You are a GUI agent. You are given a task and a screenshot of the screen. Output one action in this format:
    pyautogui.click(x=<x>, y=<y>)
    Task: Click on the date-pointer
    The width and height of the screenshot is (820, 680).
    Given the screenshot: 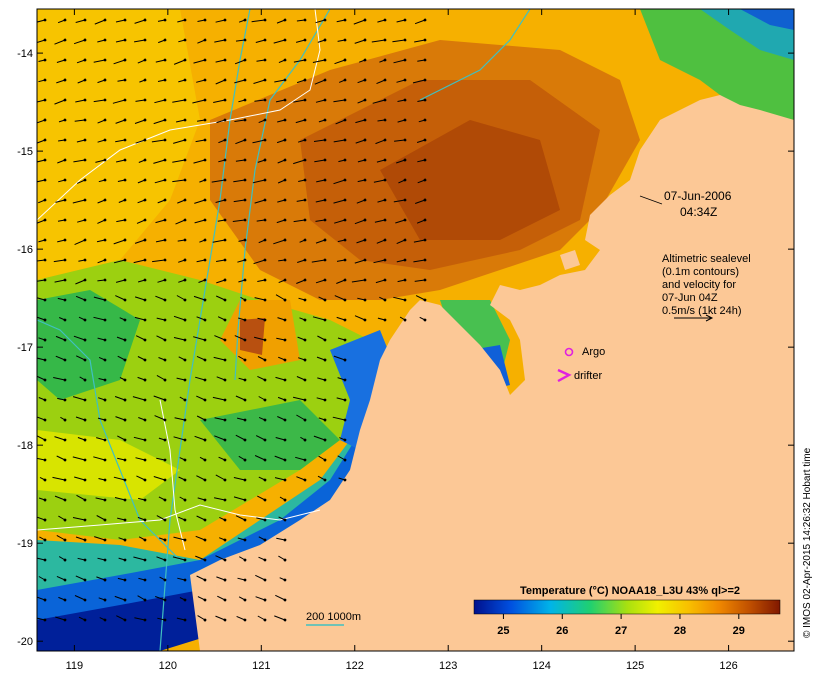 What is the action you would take?
    pyautogui.click(x=651, y=200)
    